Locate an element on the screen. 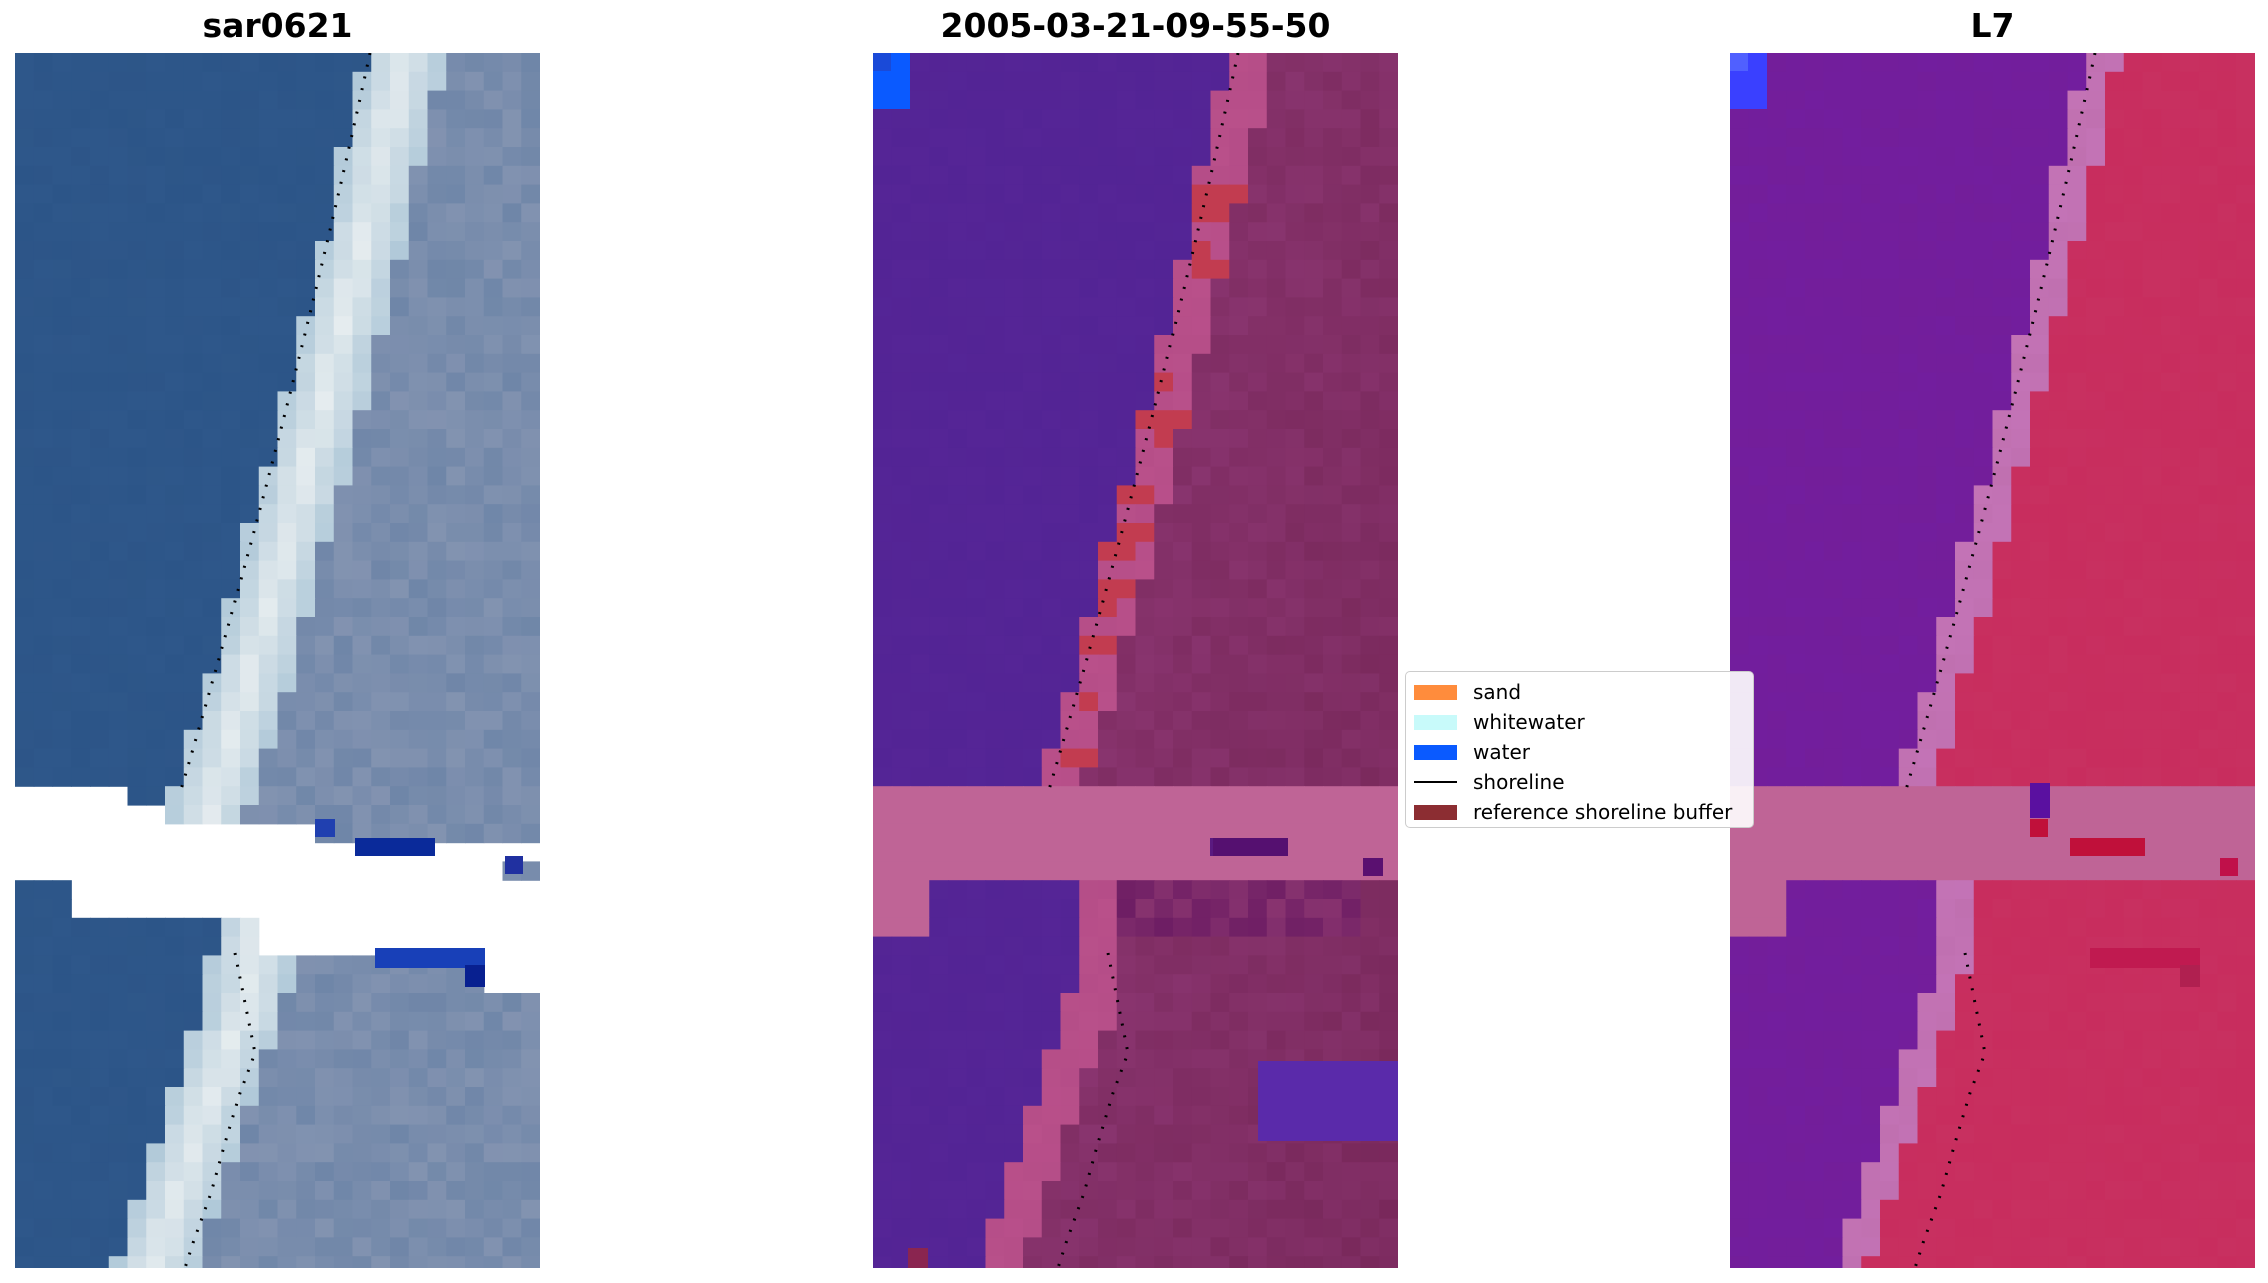 The width and height of the screenshot is (2268, 1283). legend-item-whitewater: whitewater is located at coordinates (1579, 722).